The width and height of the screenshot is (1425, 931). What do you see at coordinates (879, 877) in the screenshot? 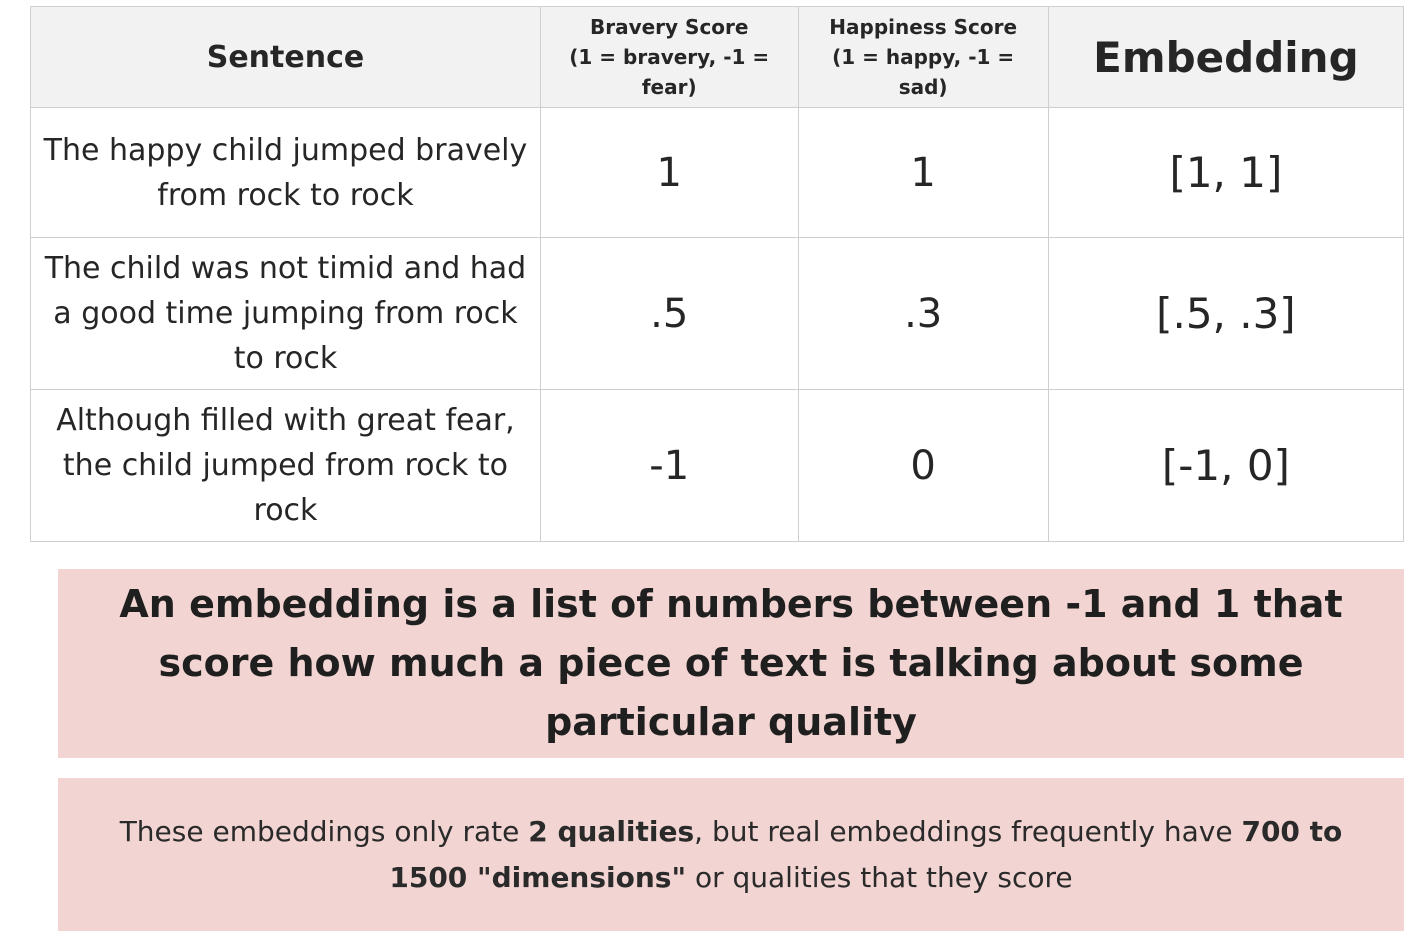
I see `note-part-3: or qualities that they score` at bounding box center [879, 877].